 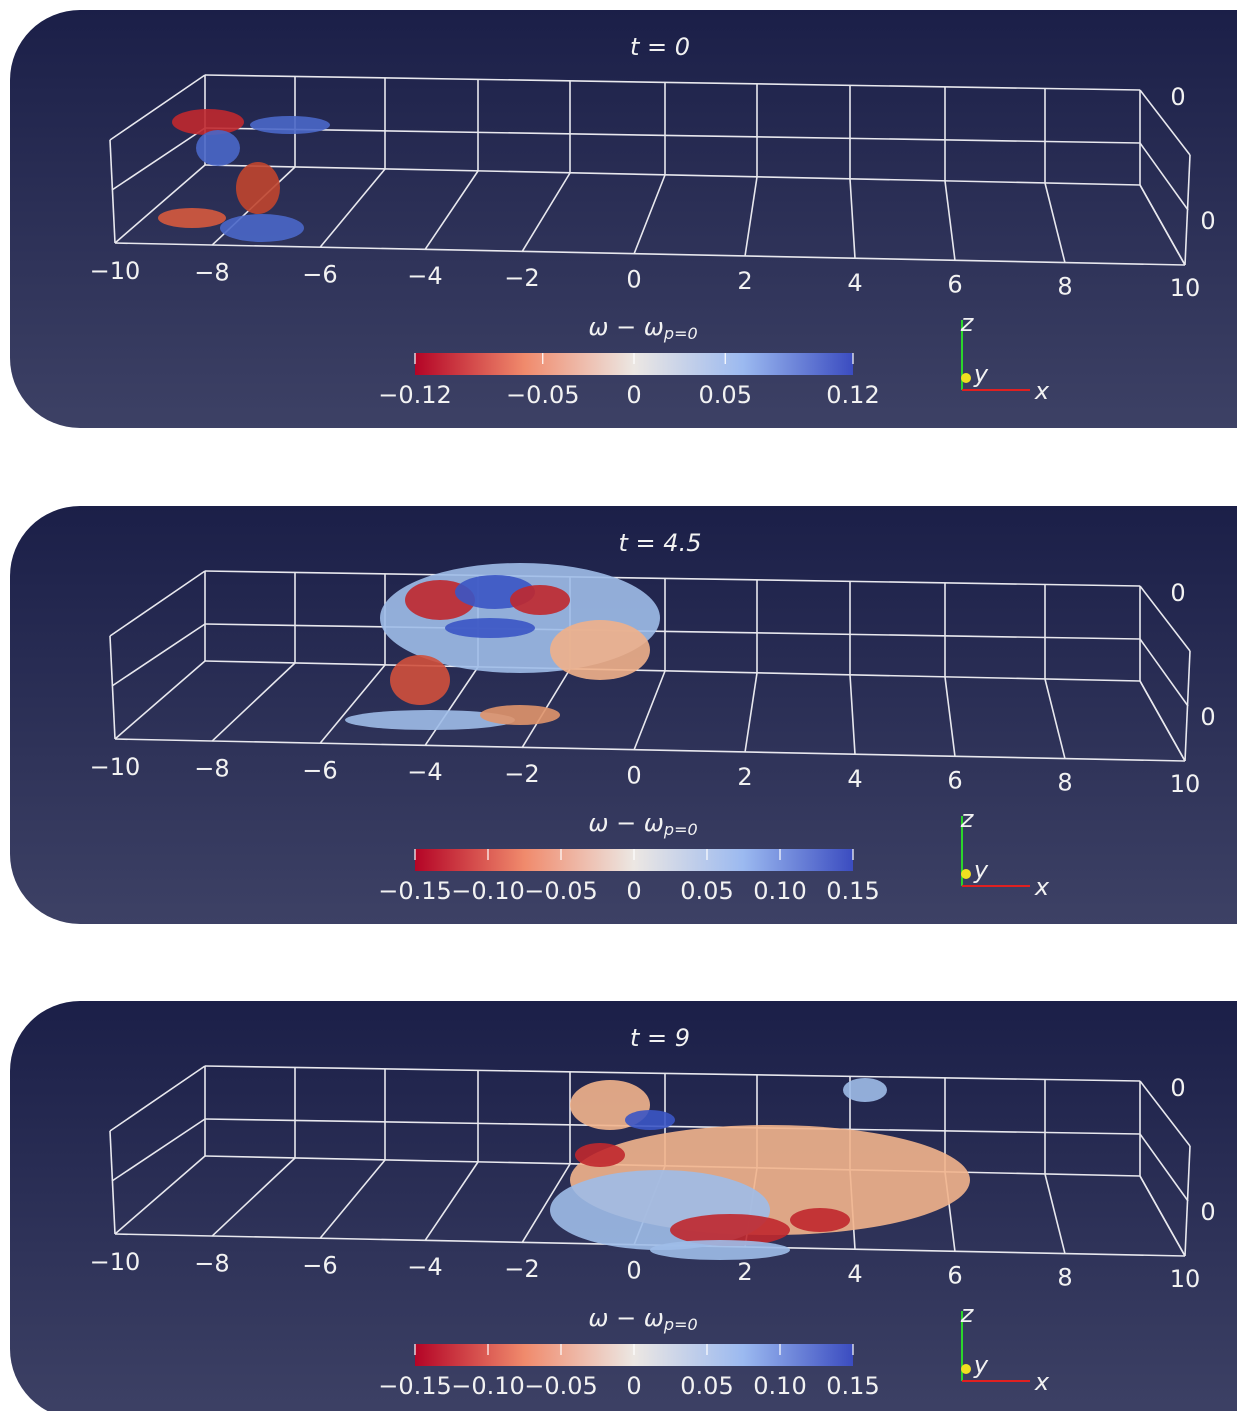 What do you see at coordinates (415, 891) in the screenshot?
I see `colorbar-tick-label: −0.15` at bounding box center [415, 891].